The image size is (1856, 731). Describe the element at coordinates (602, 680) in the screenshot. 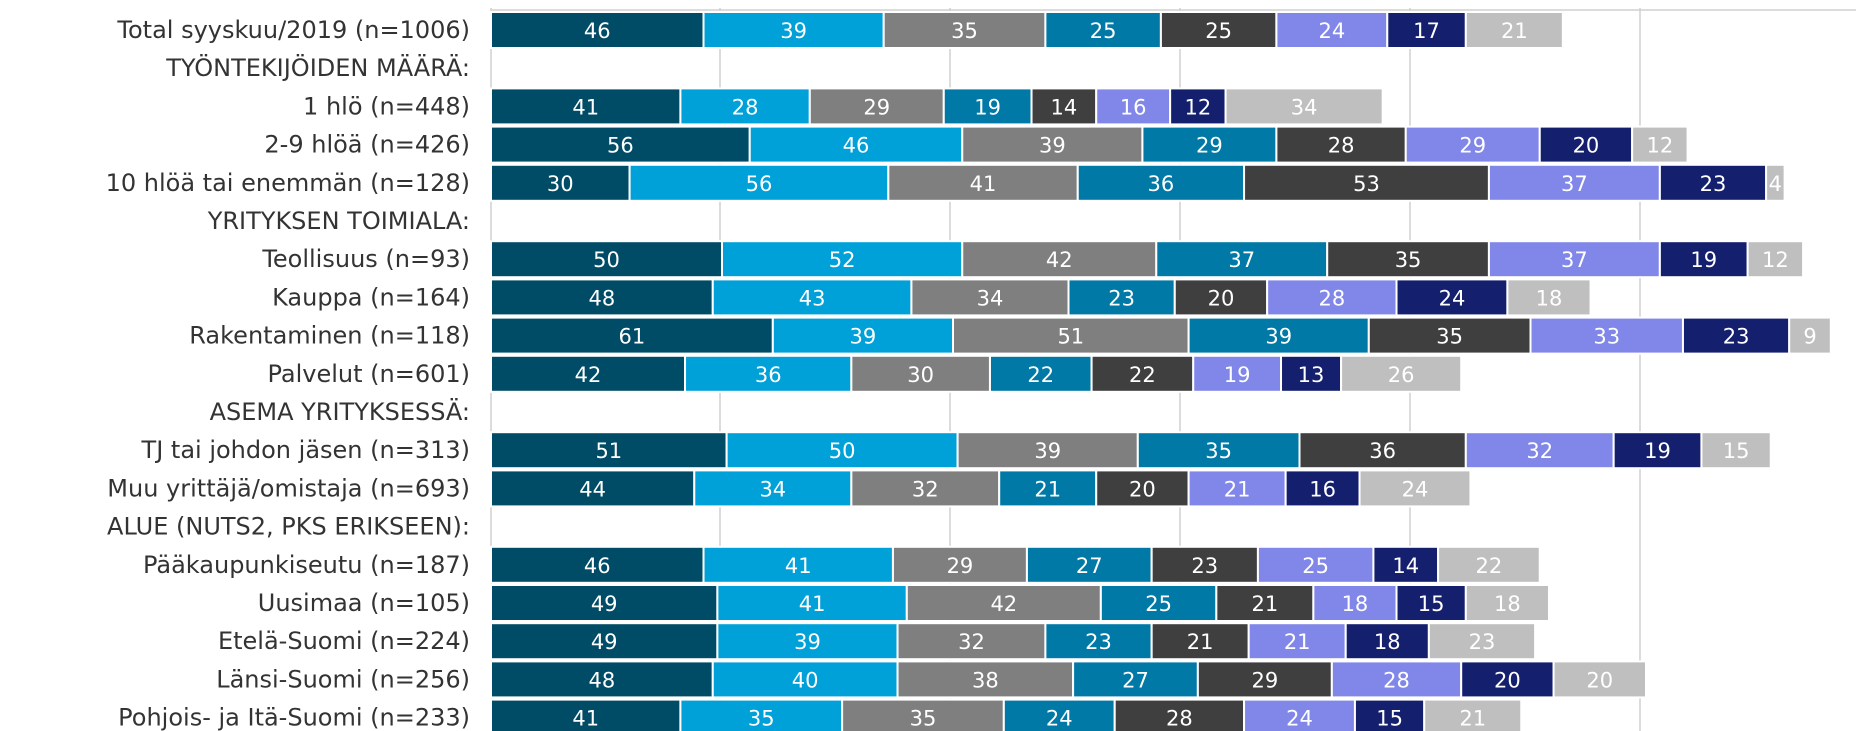

I see `data-label: 48` at that location.